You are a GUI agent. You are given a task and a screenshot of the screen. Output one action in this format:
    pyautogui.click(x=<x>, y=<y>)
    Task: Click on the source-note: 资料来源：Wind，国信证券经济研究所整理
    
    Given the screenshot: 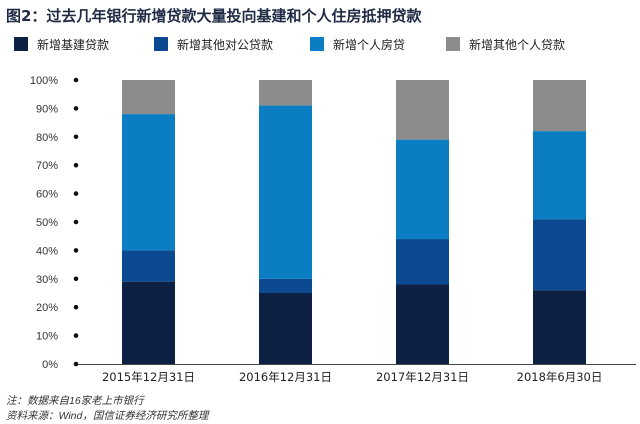 What is the action you would take?
    pyautogui.click(x=107, y=416)
    